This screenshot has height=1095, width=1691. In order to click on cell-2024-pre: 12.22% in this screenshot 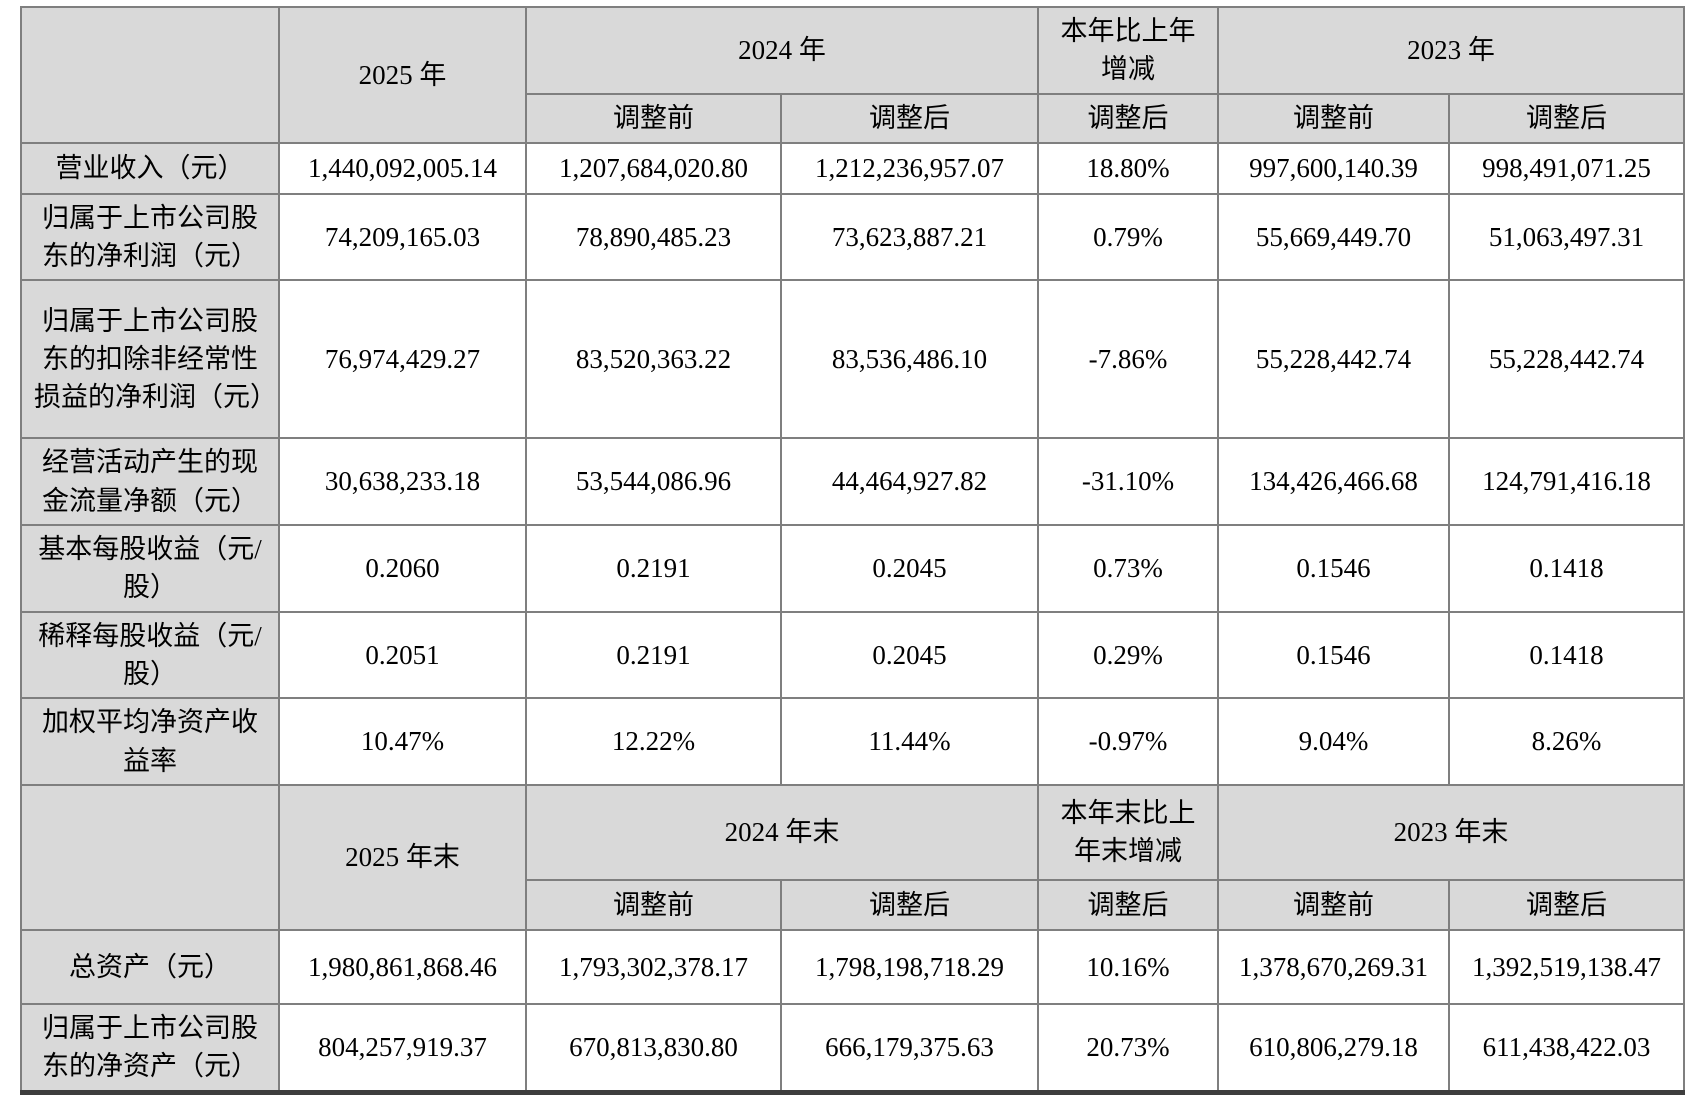, I will do `click(653, 741)`.